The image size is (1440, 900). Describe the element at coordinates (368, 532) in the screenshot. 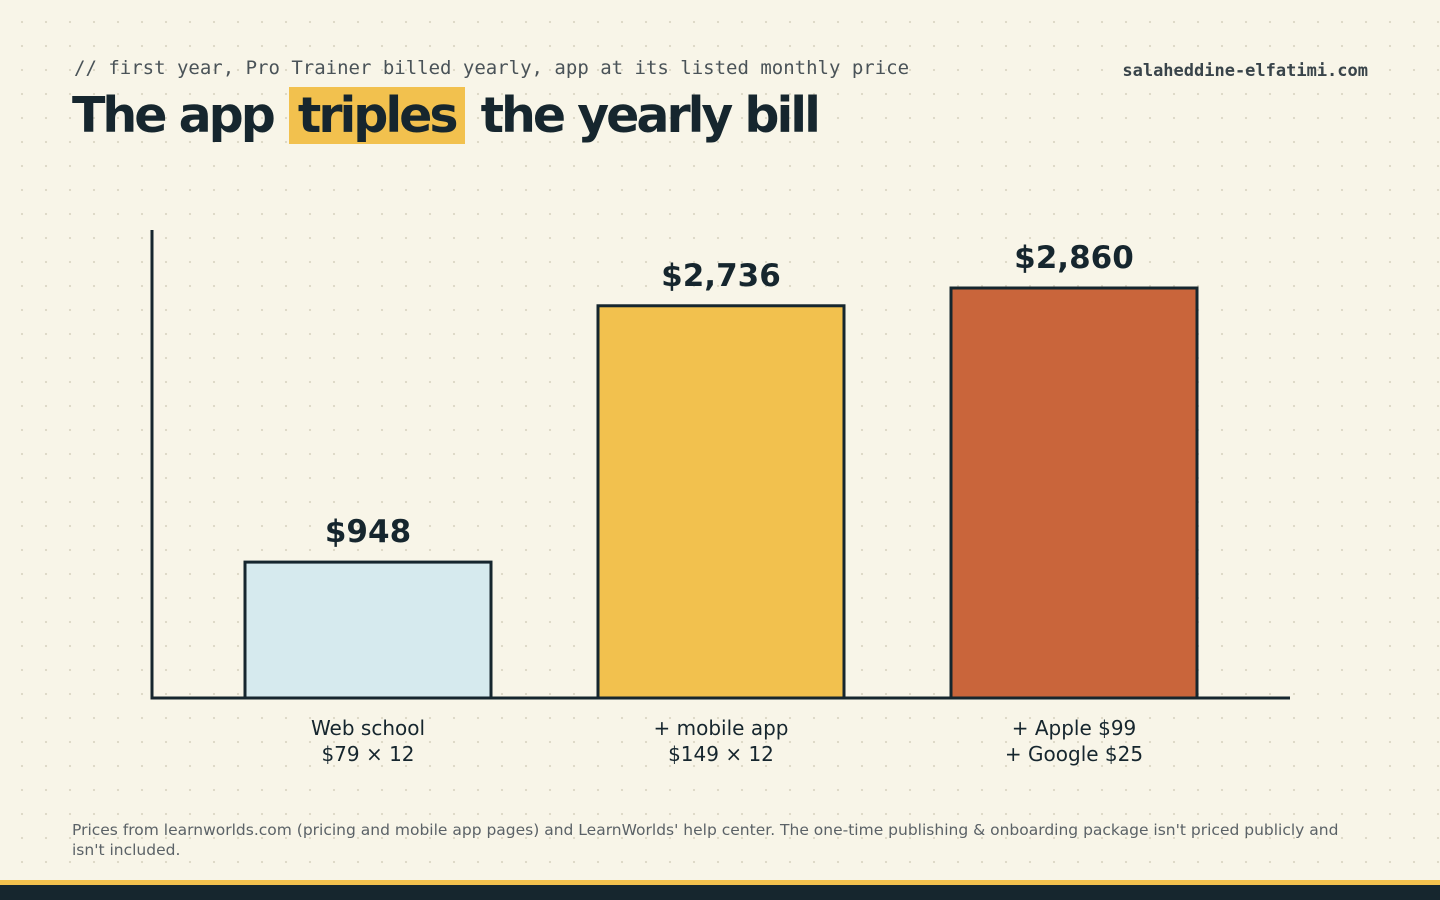

I see `bar-value-label-0: $948` at that location.